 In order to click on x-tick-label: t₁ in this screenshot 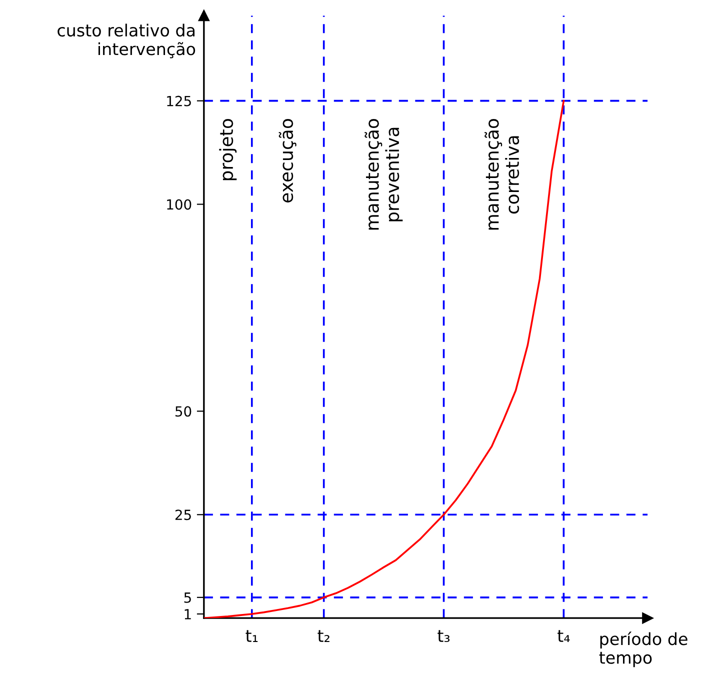, I will do `click(252, 636)`.